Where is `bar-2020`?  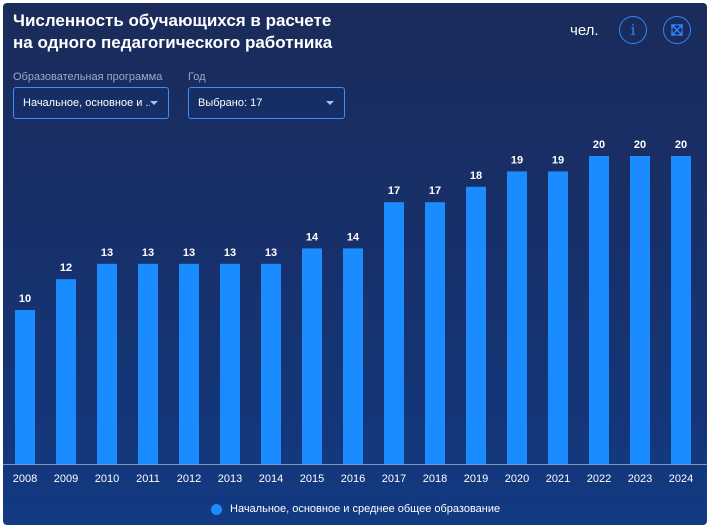 bar-2020 is located at coordinates (517, 317).